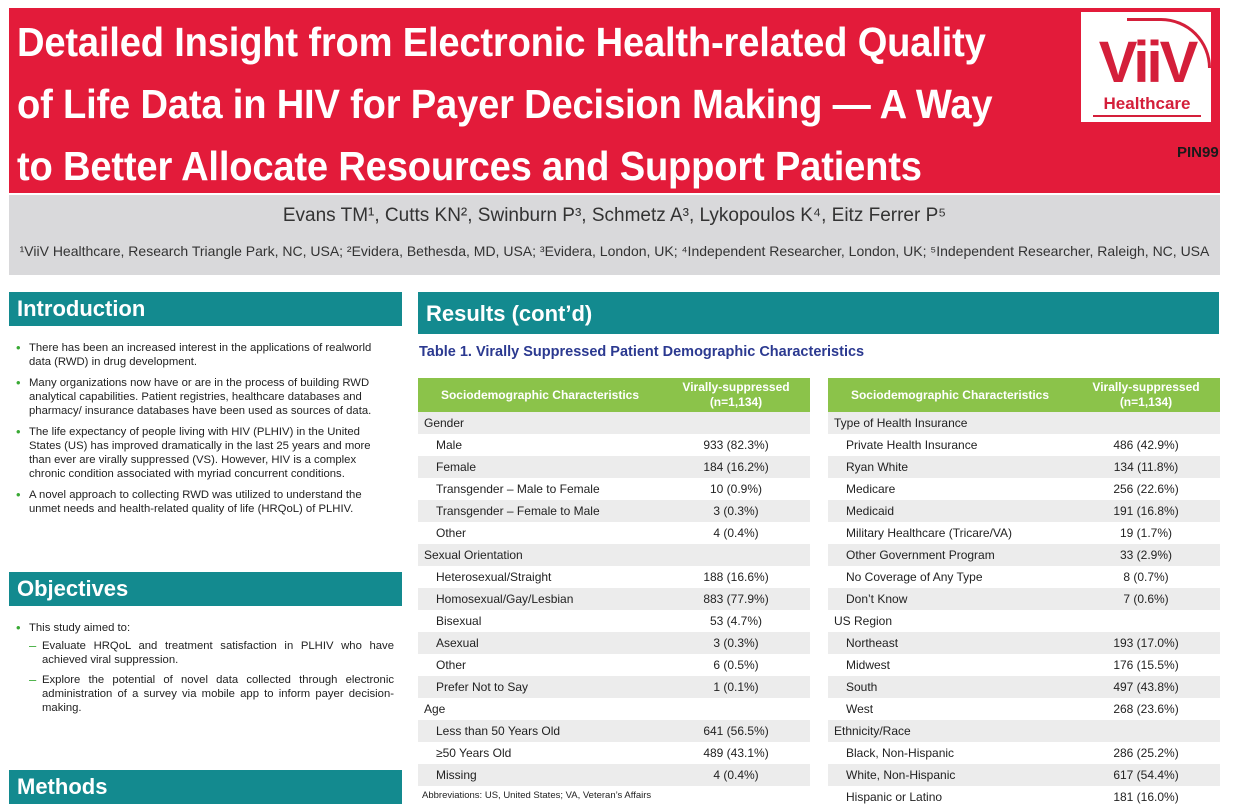  Describe the element at coordinates (614, 621) in the screenshot. I see `table-row: Bisexual 53 (4.7%)` at that location.